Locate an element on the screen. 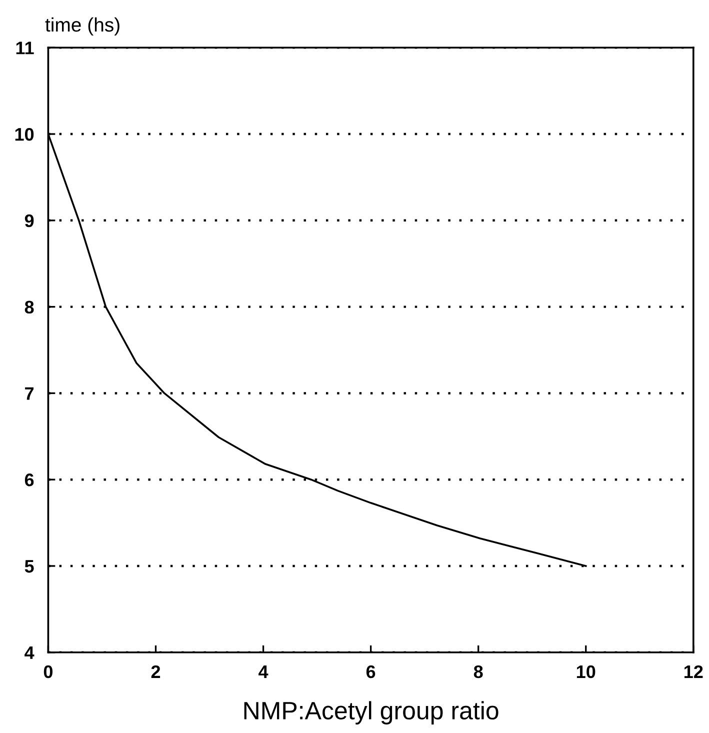  y-tick-label: 10 is located at coordinates (24, 134).